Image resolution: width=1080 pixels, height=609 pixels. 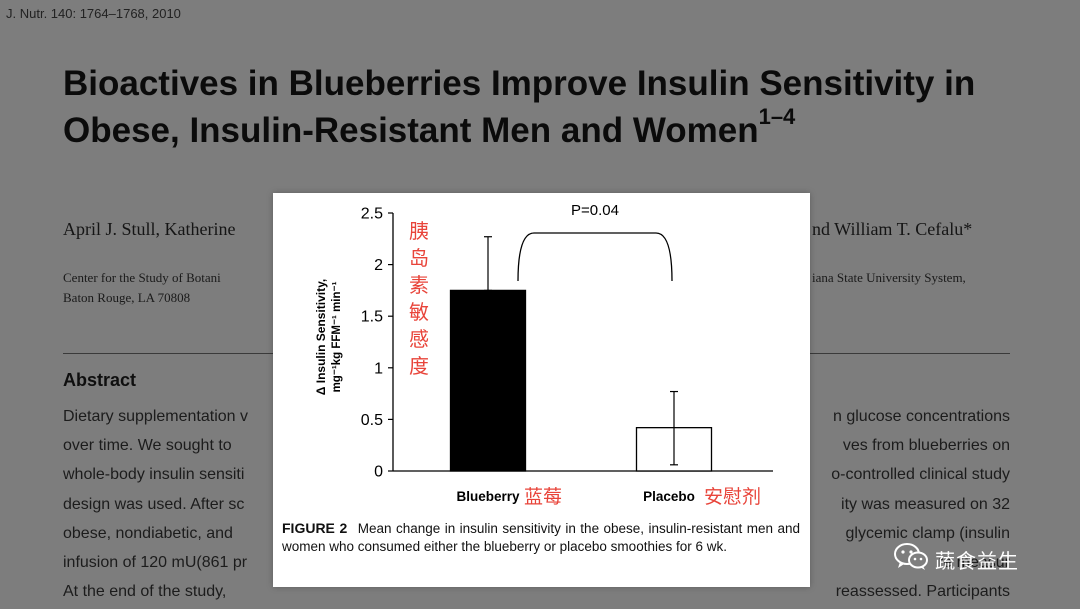 What do you see at coordinates (925, 504) in the screenshot?
I see `abstract-line-right: ity was measured on 32` at bounding box center [925, 504].